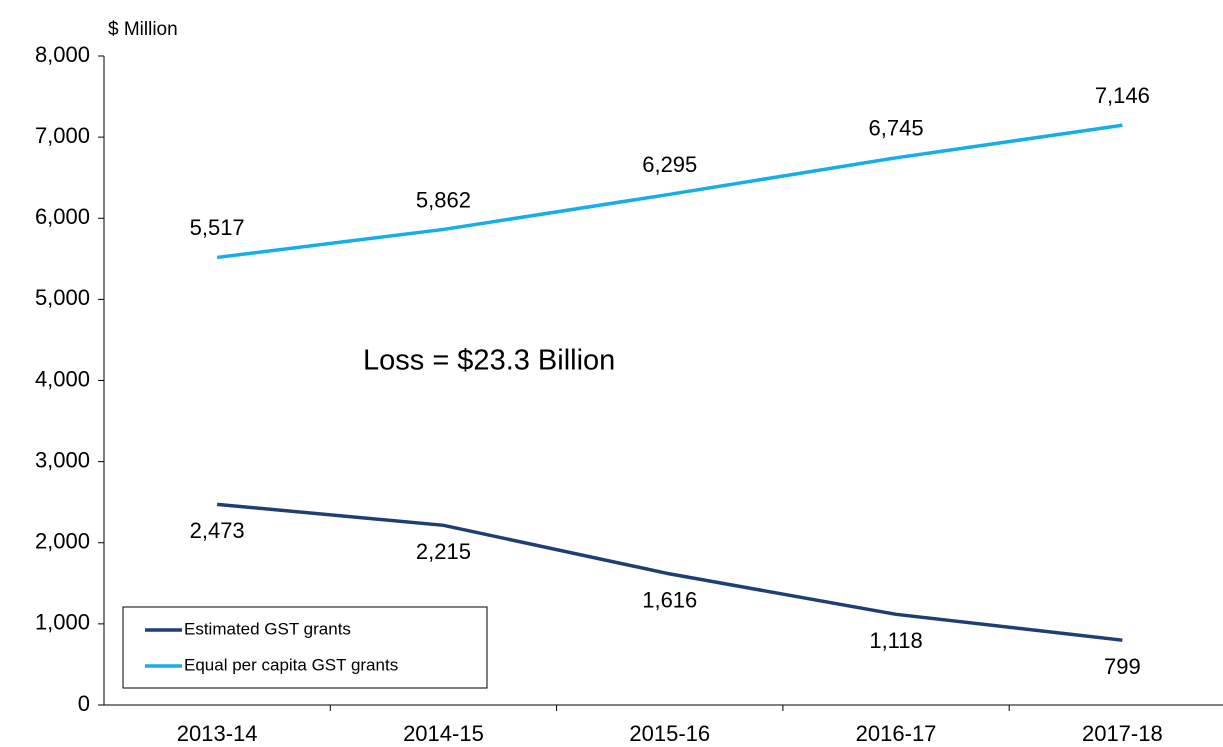 This screenshot has width=1223, height=747. Describe the element at coordinates (143, 29) in the screenshot. I see `y-axis-label: $ Million` at that location.